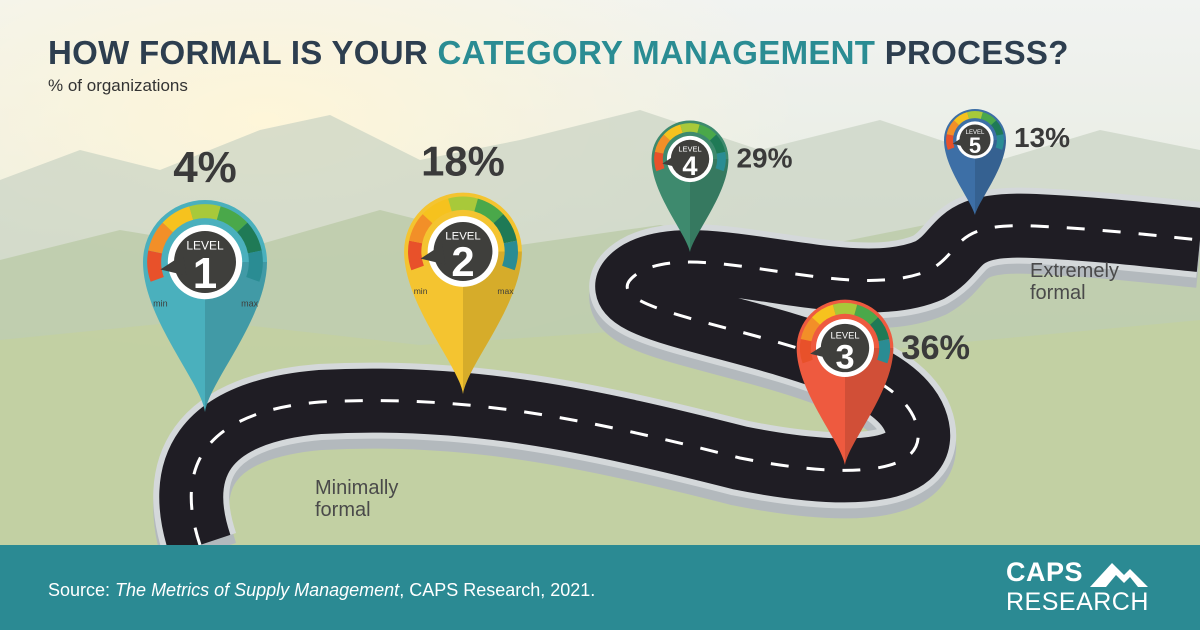  I want to click on logo-research-text: RESEARCH, so click(1077, 602).